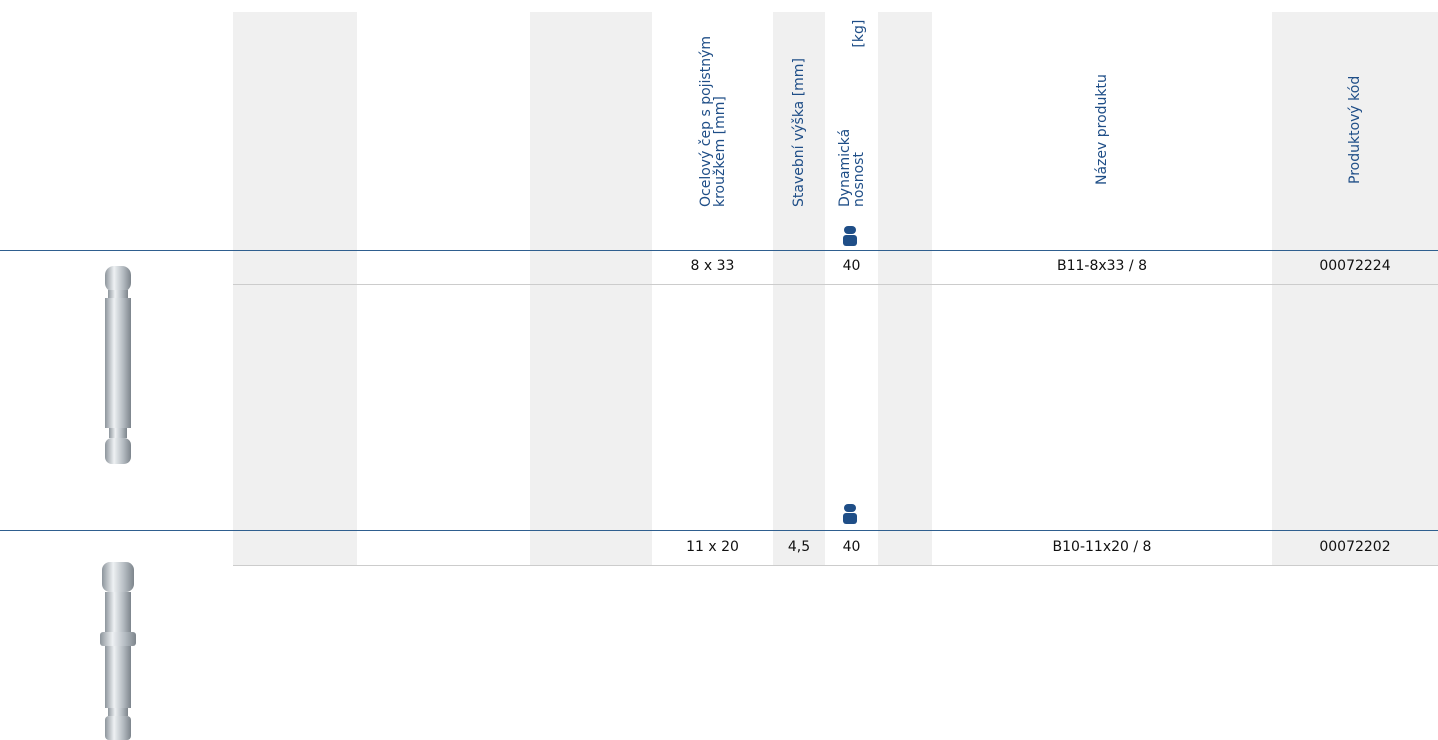 This screenshot has width=1438, height=740. Describe the element at coordinates (851, 113) in the screenshot. I see `header-text: Dynamická nosnost [kg]` at that location.